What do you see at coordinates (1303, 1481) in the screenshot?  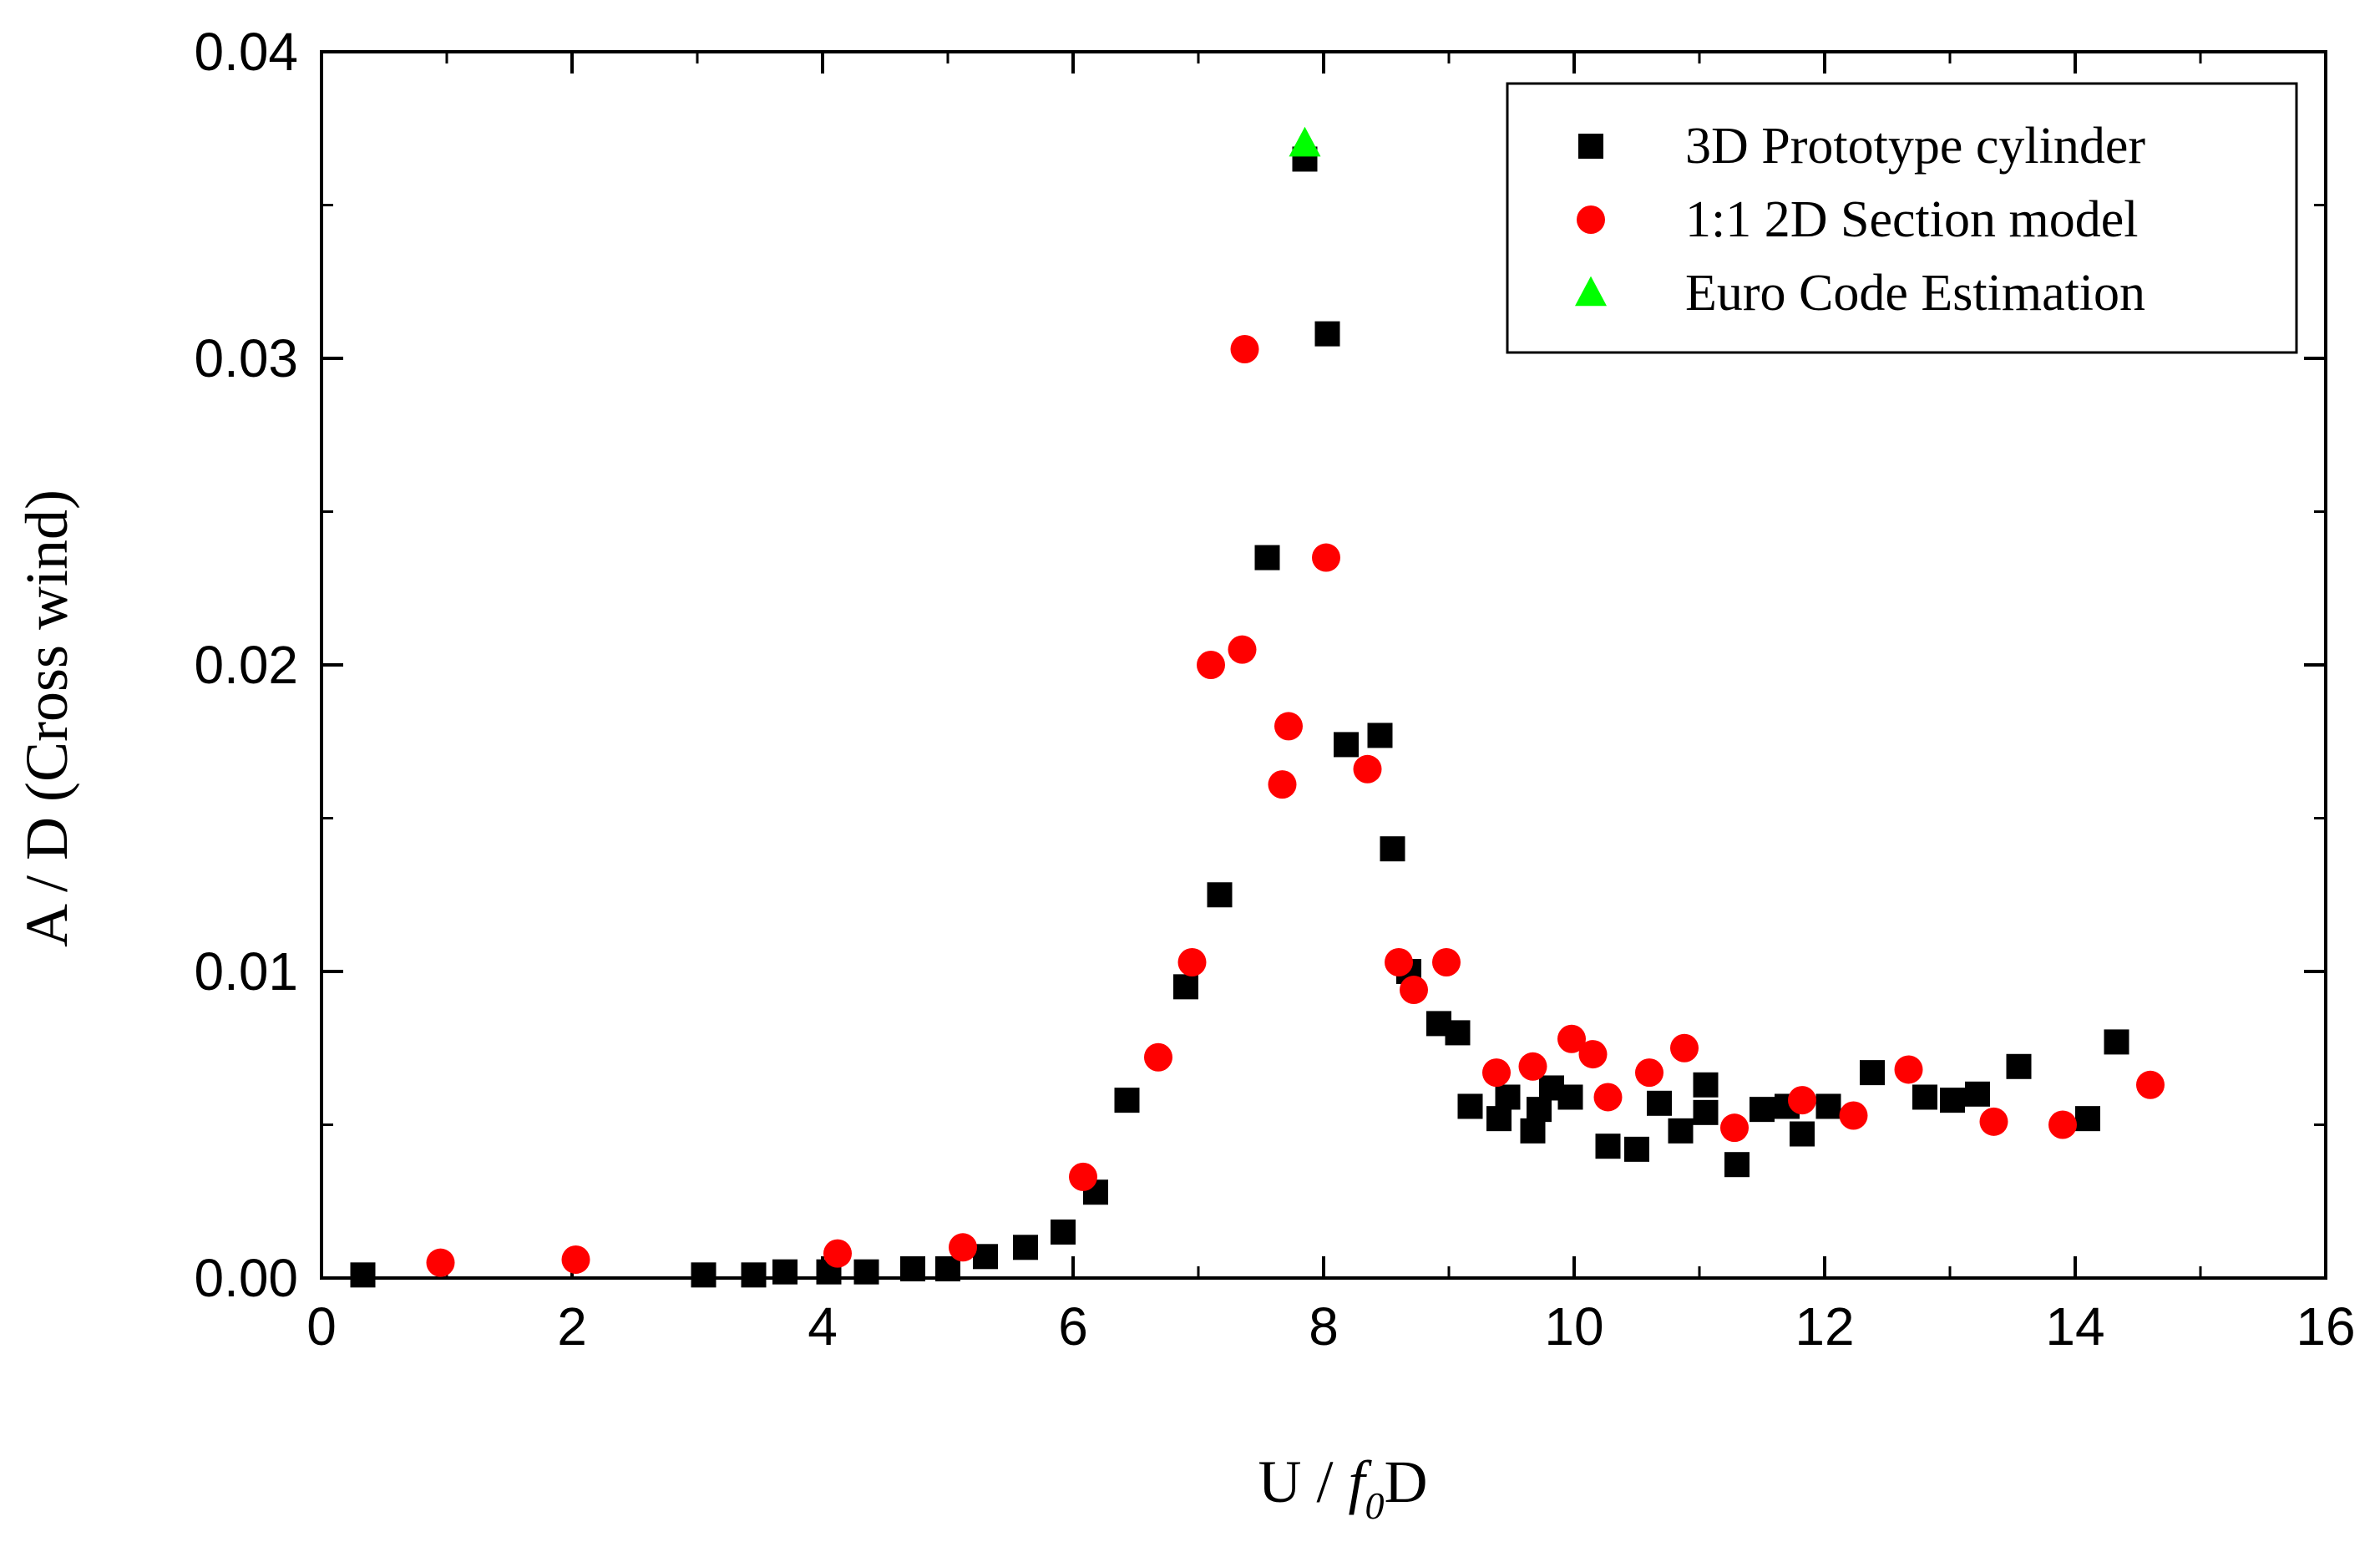 I see `x-axis-title-prefix: U /` at bounding box center [1303, 1481].